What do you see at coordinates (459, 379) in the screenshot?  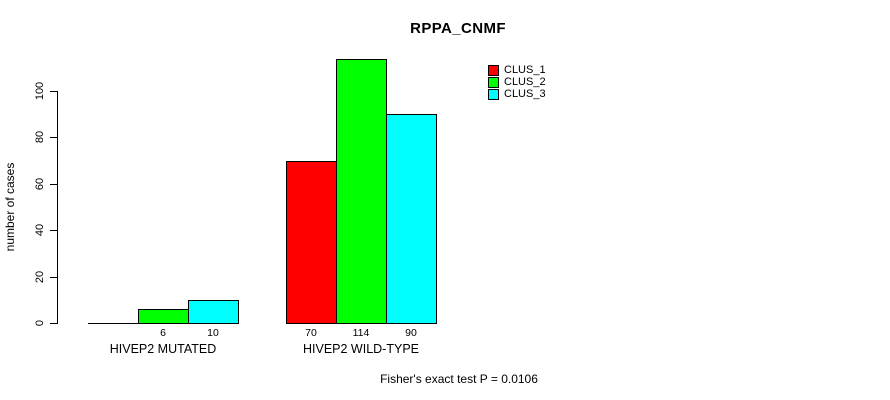 I see `fisher-test-annotation: Fisher's exact test P = 0.0106` at bounding box center [459, 379].